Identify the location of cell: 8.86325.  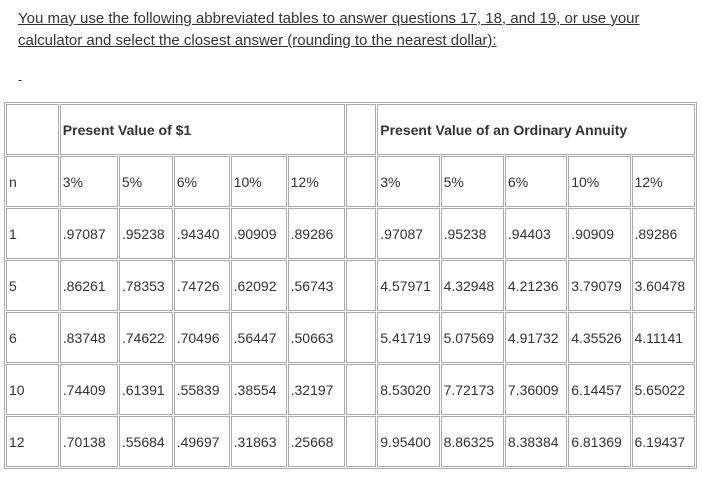
(472, 441).